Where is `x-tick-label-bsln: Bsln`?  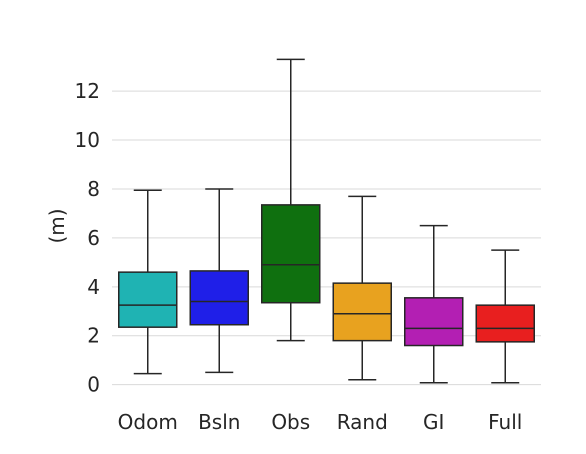
x-tick-label-bsln: Bsln is located at coordinates (219, 422).